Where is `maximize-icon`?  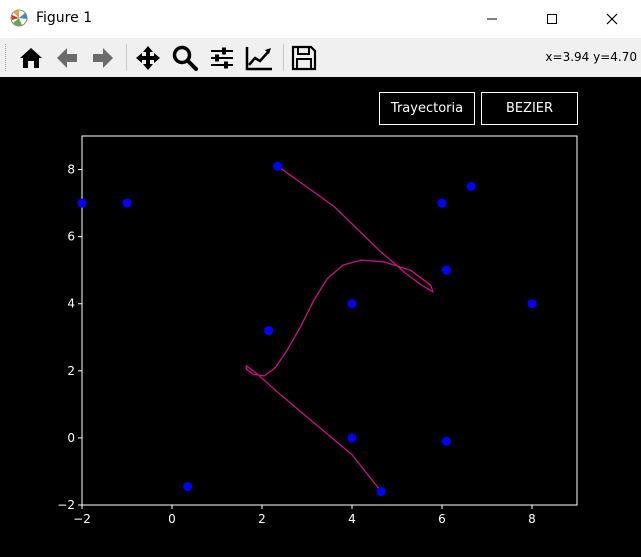 maximize-icon is located at coordinates (552, 19).